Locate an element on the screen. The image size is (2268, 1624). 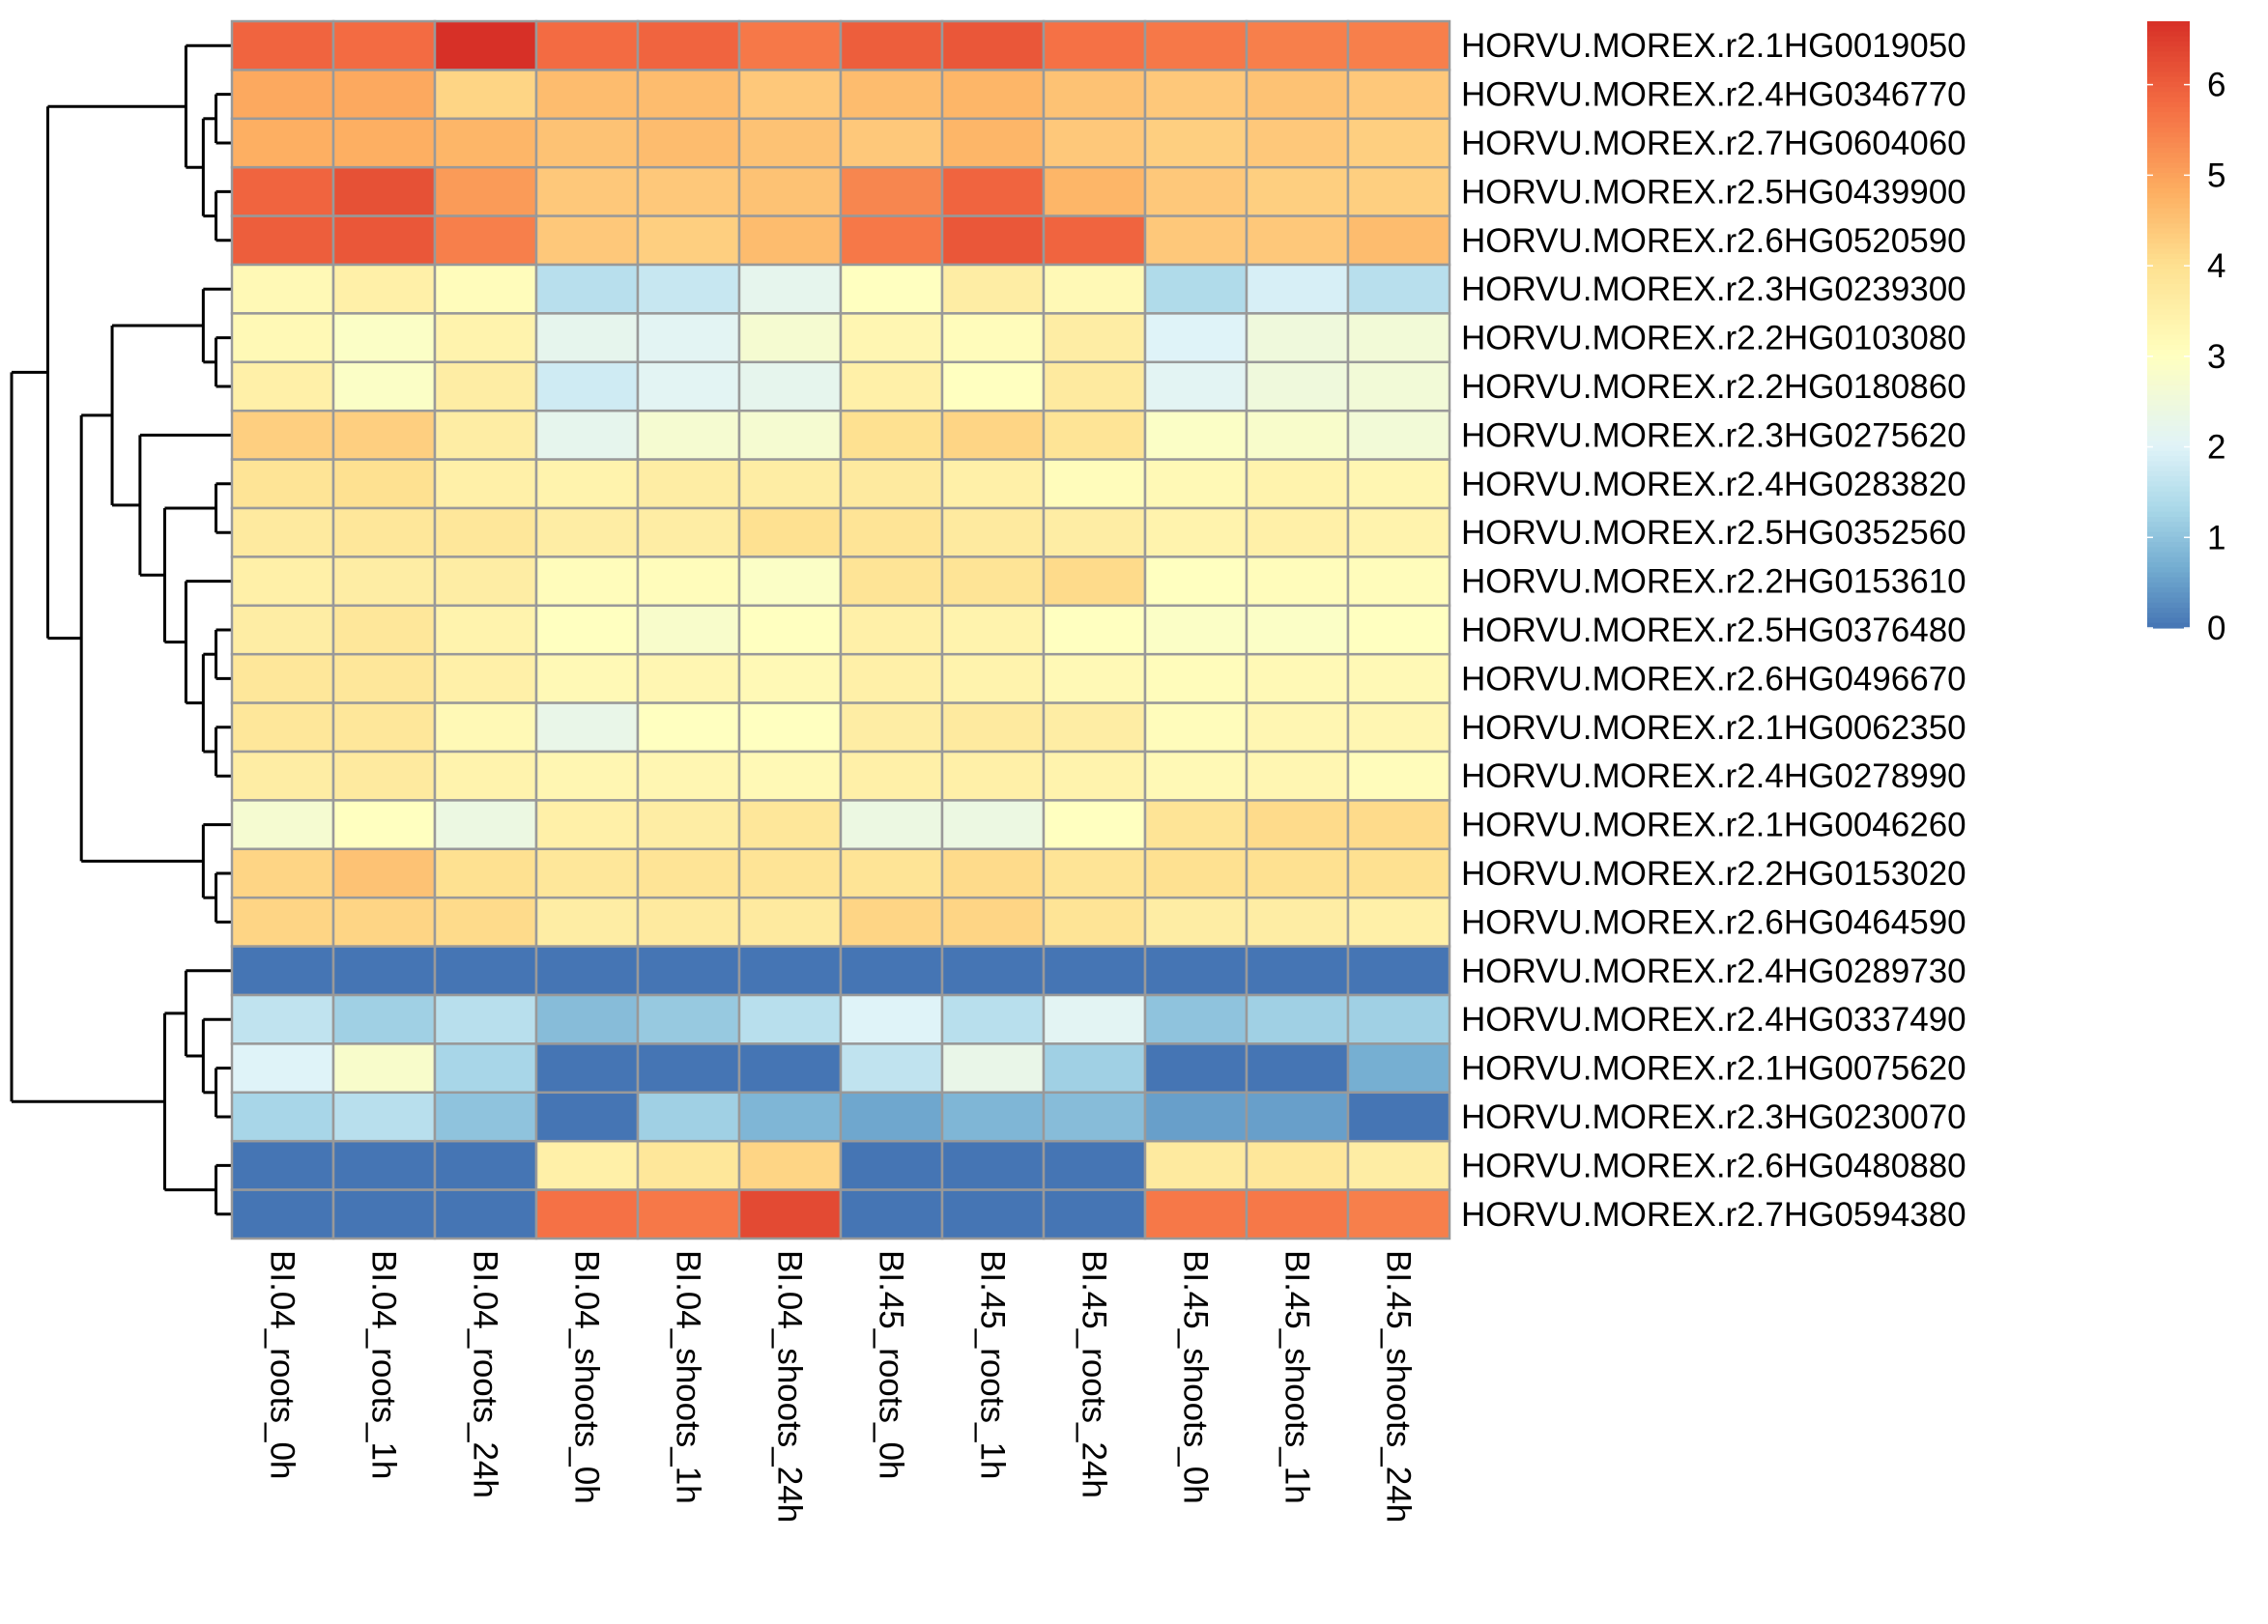
column-label: BI.45_roots_24h is located at coordinates (1094, 1374).